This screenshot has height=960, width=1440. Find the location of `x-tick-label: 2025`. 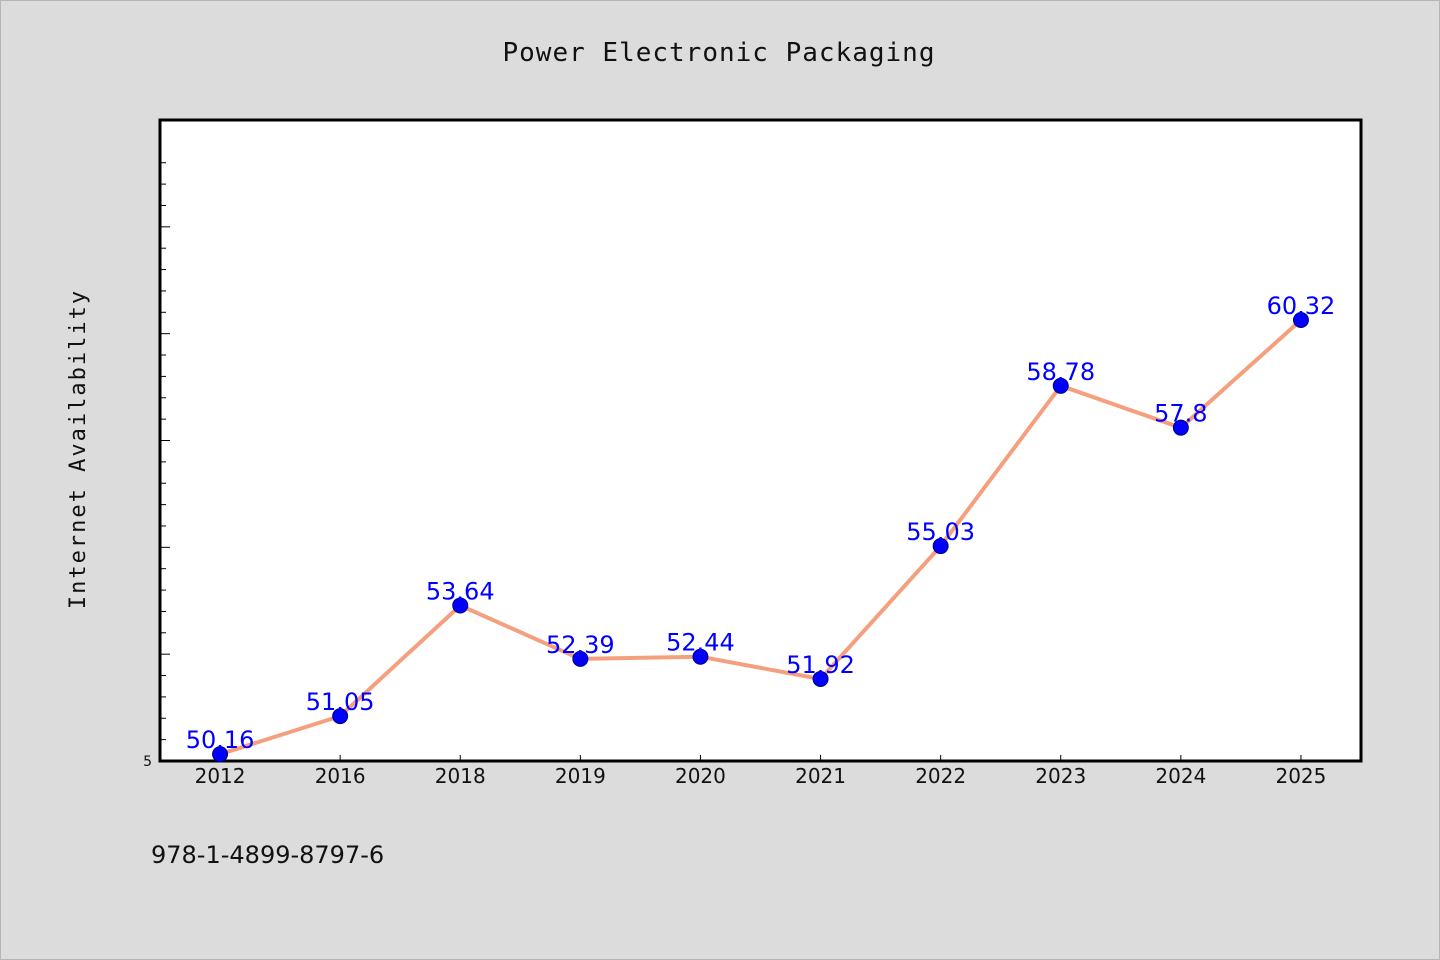

x-tick-label: 2025 is located at coordinates (1300, 776).